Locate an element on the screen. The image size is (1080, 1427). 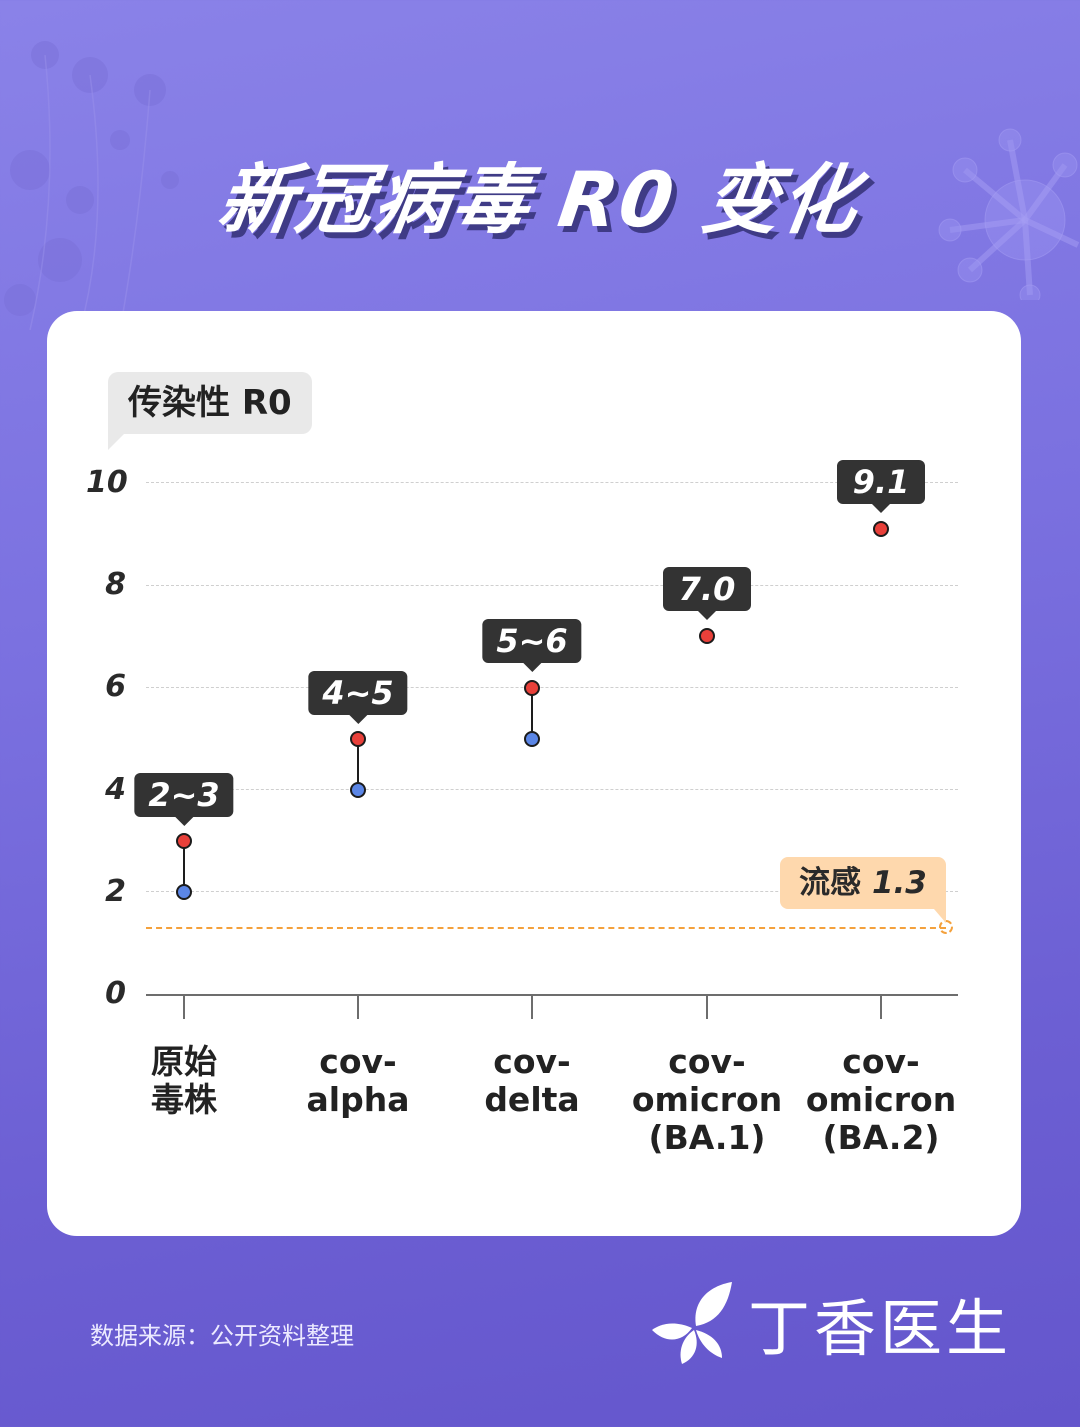
x-label-line: 毒株 is located at coordinates (184, 1099).